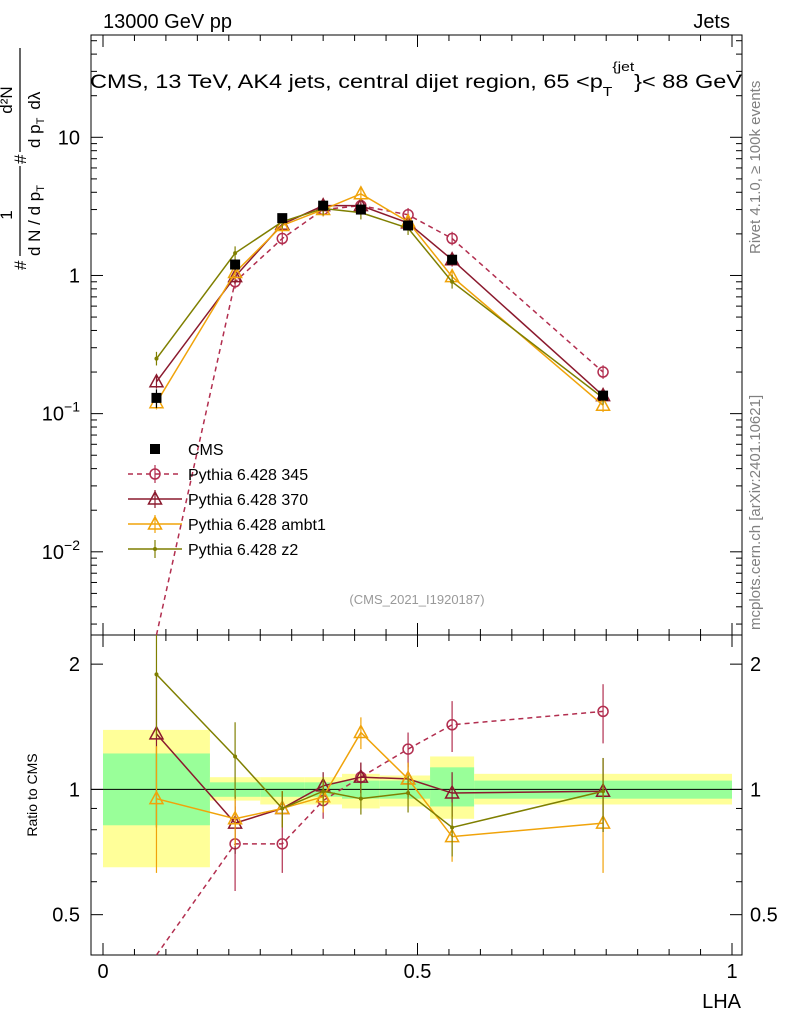 The height and width of the screenshot is (1024, 786). What do you see at coordinates (36, 220) in the screenshot?
I see `svg-text: d N / d pT` at bounding box center [36, 220].